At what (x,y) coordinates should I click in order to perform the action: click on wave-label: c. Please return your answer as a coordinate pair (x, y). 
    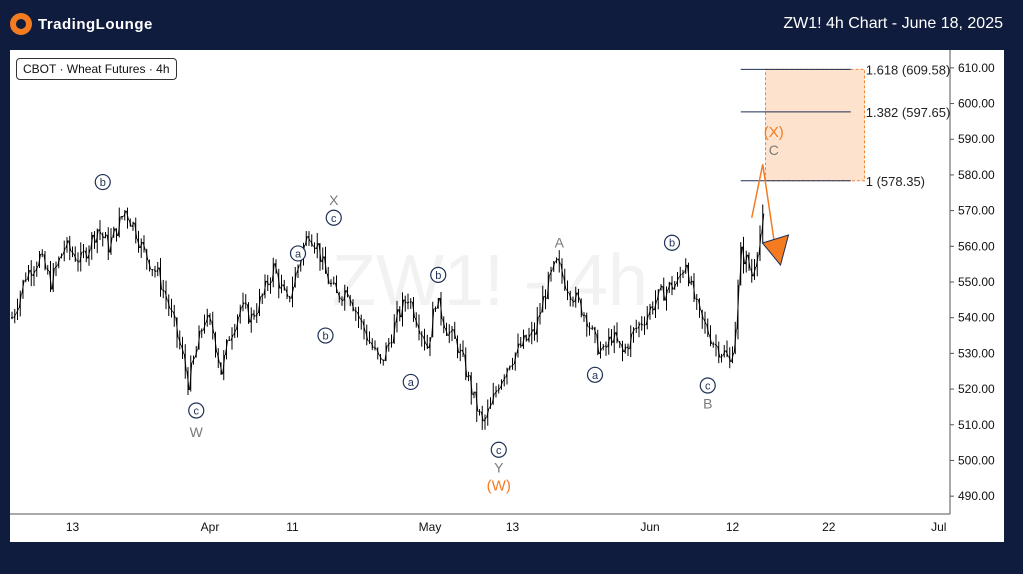
    Looking at the image, I should click on (334, 219).